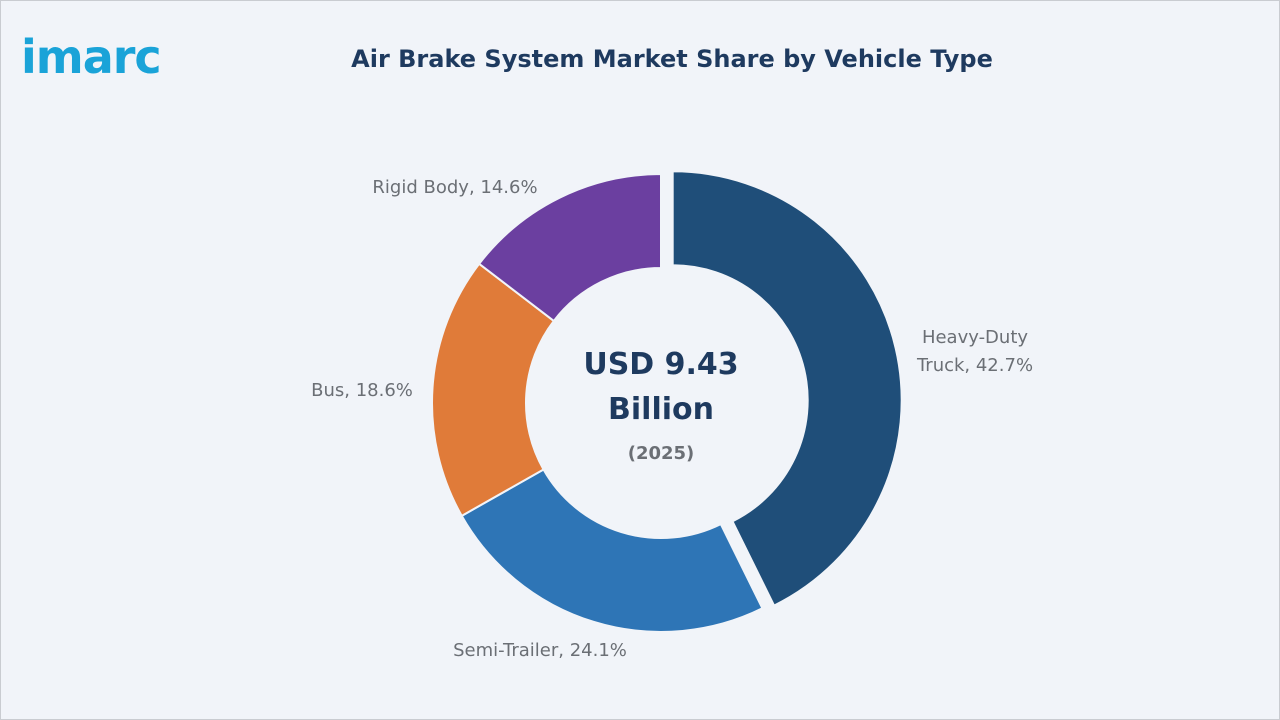 The width and height of the screenshot is (1280, 720). I want to click on label-bus: Bus, 18.6%, so click(362, 390).